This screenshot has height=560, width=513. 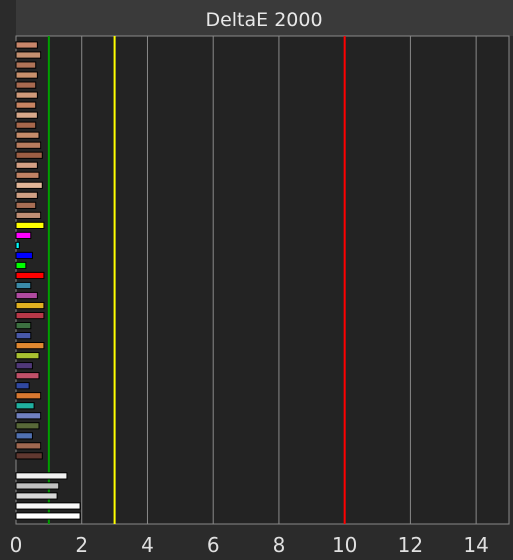 What do you see at coordinates (213, 545) in the screenshot?
I see `x-tick-label: 6` at bounding box center [213, 545].